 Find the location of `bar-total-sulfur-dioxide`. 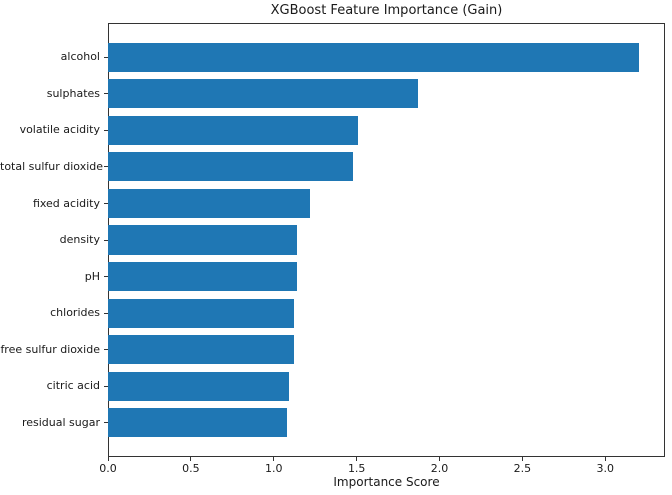

bar-total-sulfur-dioxide is located at coordinates (231, 167).